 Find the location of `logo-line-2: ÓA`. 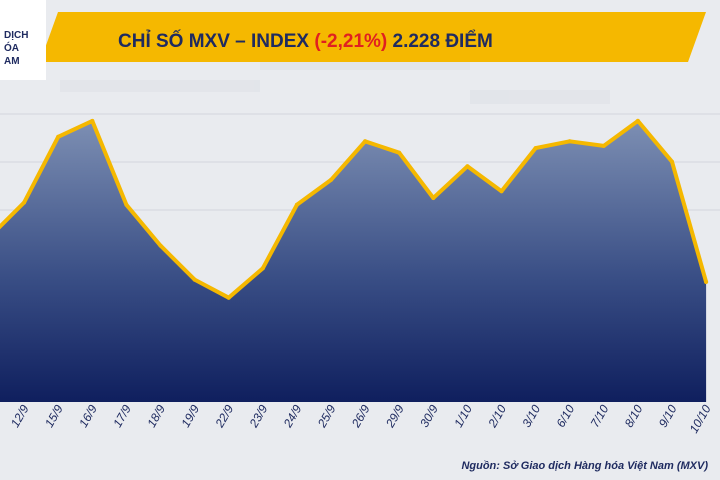

logo-line-2: ÓA is located at coordinates (11, 47).